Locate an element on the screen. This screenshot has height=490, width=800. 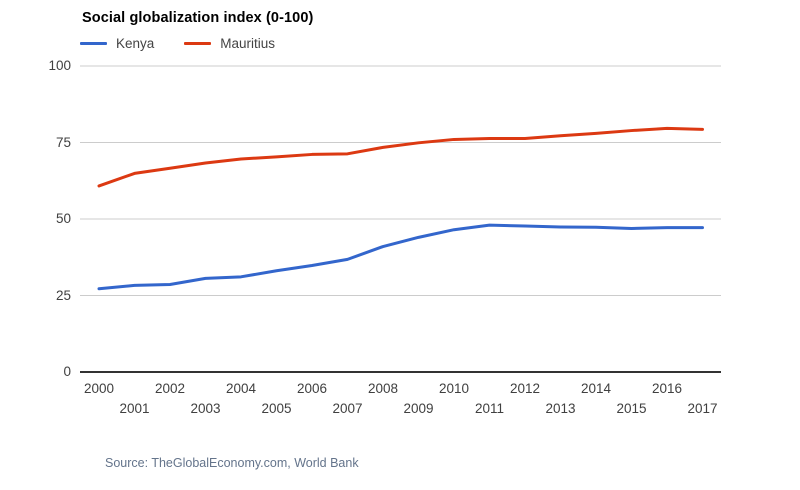
x-tick-label: 2009 is located at coordinates (418, 408).